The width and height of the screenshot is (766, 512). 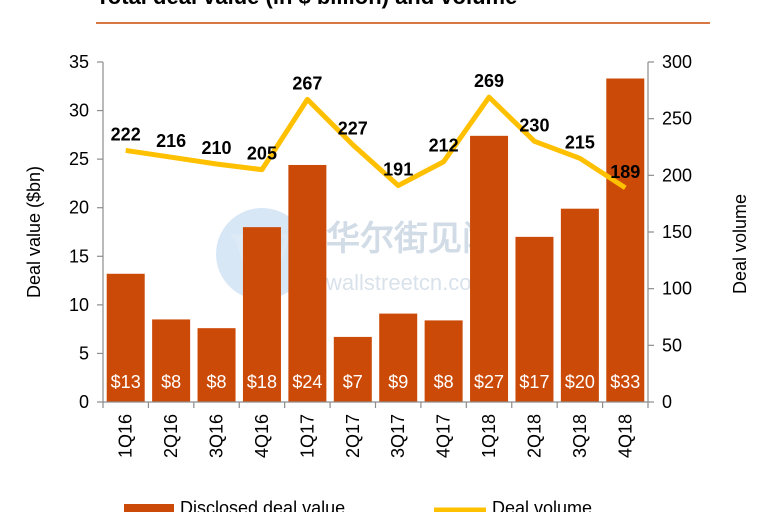 What do you see at coordinates (407, 282) in the screenshot?
I see `watermark-subtext: wallstreetcn.com` at bounding box center [407, 282].